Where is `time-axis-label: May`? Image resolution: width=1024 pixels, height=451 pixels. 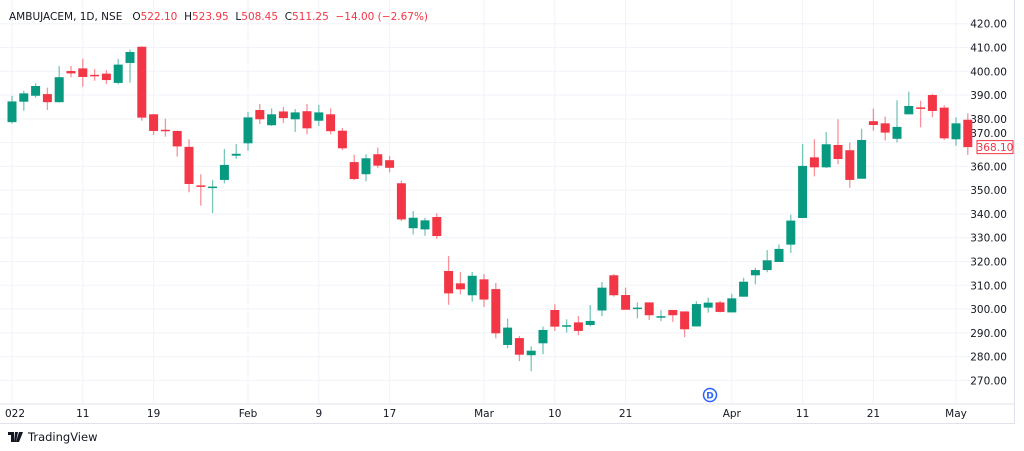 time-axis-label: May is located at coordinates (956, 414).